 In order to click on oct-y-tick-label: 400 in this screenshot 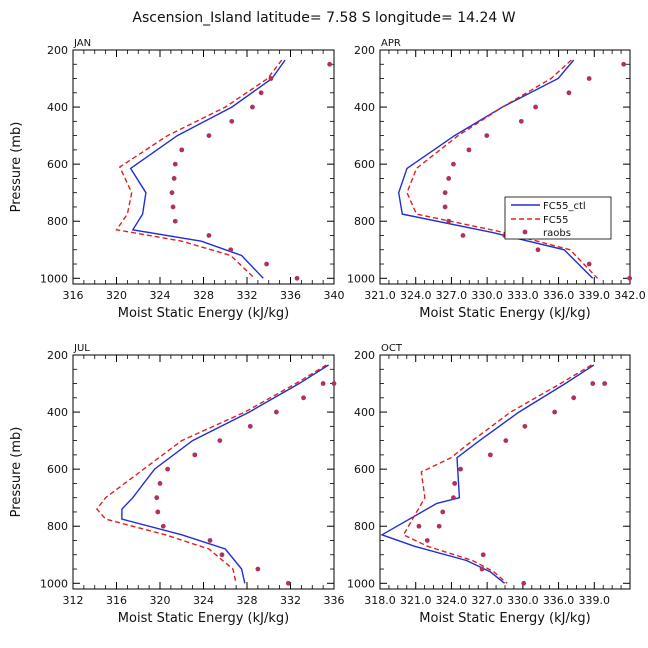, I will do `click(364, 412)`.